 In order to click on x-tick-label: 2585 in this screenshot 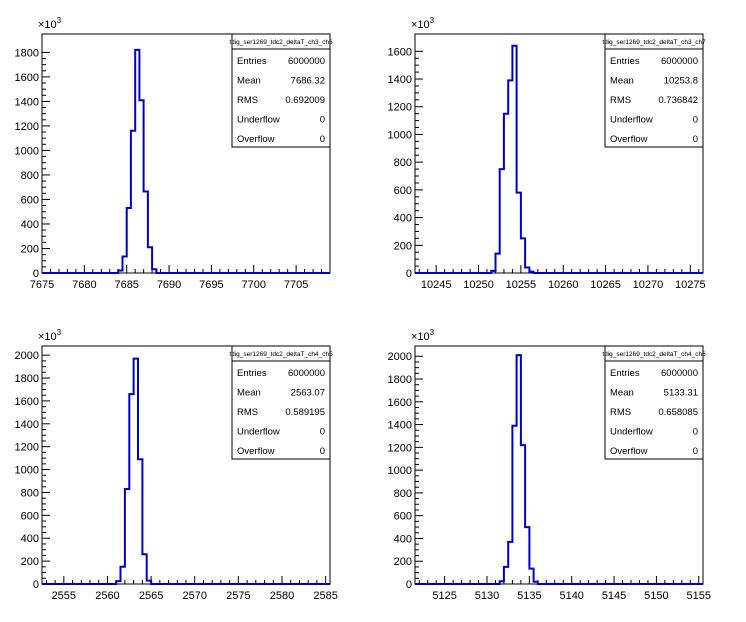, I will do `click(325, 596)`.